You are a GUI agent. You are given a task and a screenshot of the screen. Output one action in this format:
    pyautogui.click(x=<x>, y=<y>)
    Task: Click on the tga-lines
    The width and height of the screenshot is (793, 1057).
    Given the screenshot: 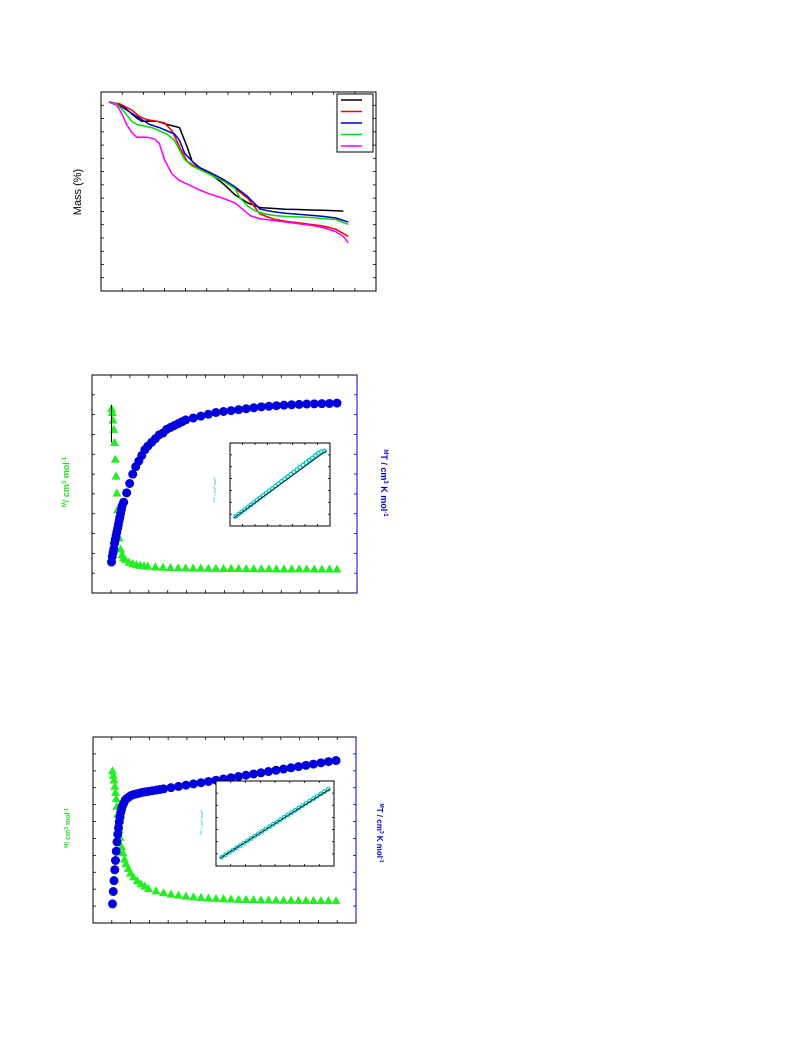 What is the action you would take?
    pyautogui.click(x=228, y=172)
    